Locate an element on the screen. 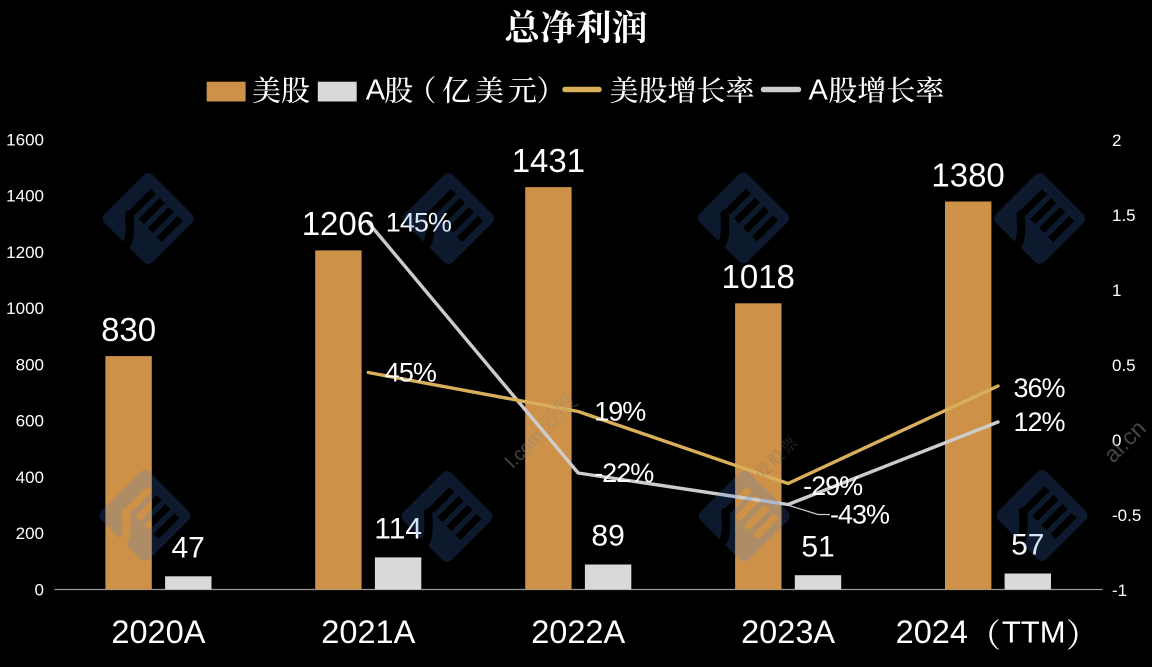 The image size is (1152, 667). svg-text: 1.5 is located at coordinates (1124, 215).